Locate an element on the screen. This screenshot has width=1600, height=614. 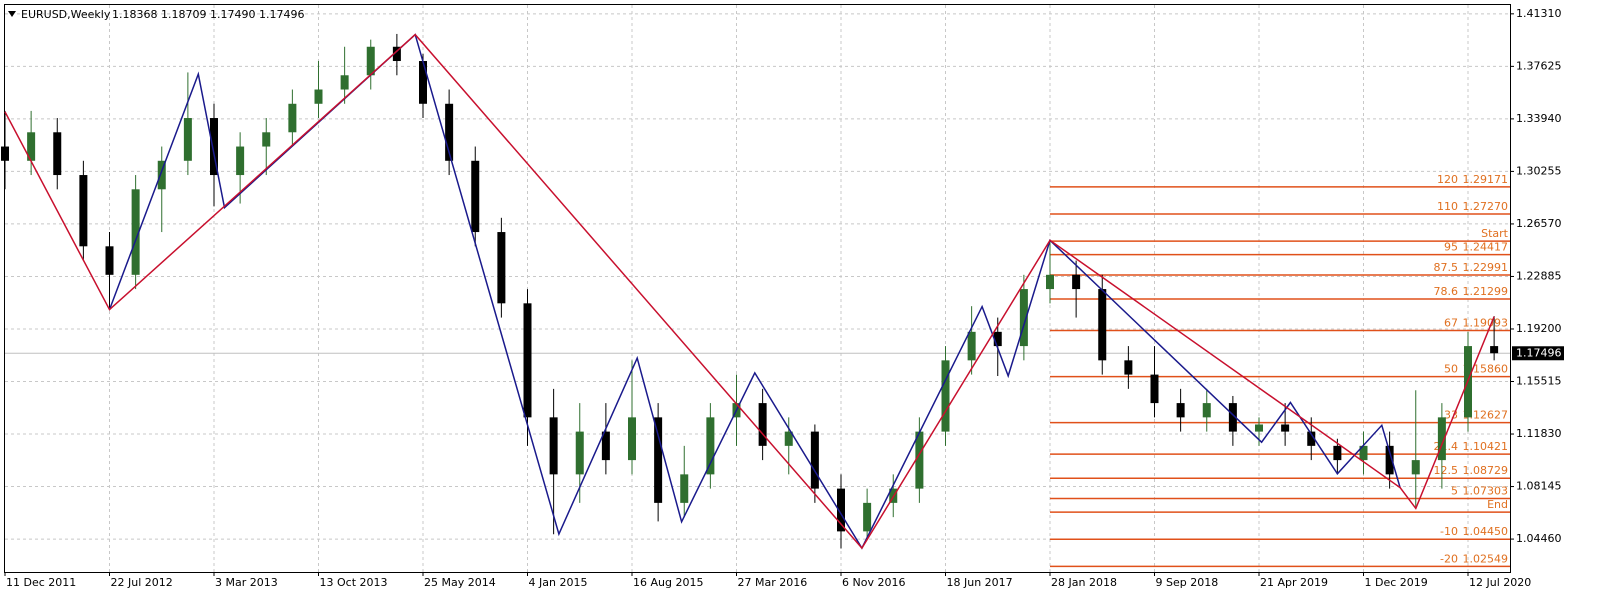
y-tick-label: 1.41310 is located at coordinates (1539, 13).